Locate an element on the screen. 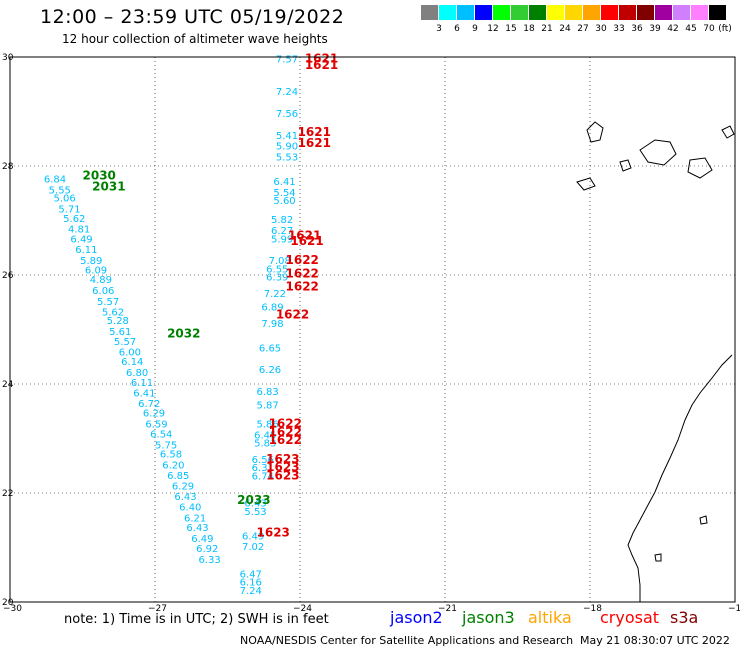 The width and height of the screenshot is (740, 650). wave-height-value: 7.98 is located at coordinates (272, 324).